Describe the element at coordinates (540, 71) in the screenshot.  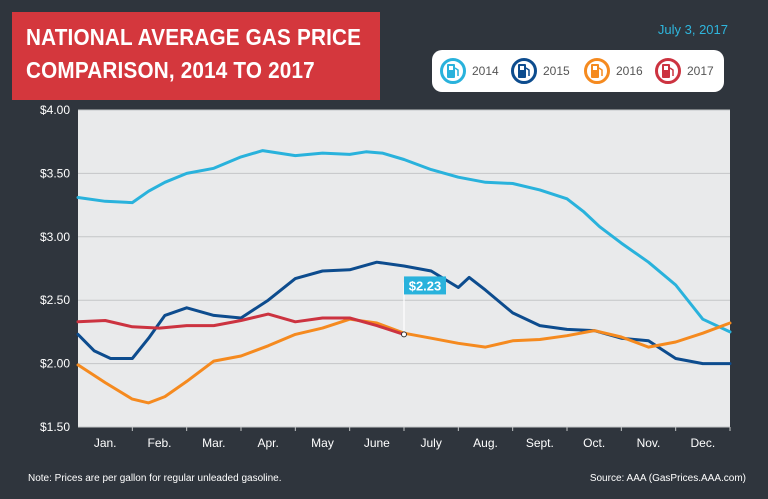
I see `legend-item-2015: 2015` at that location.